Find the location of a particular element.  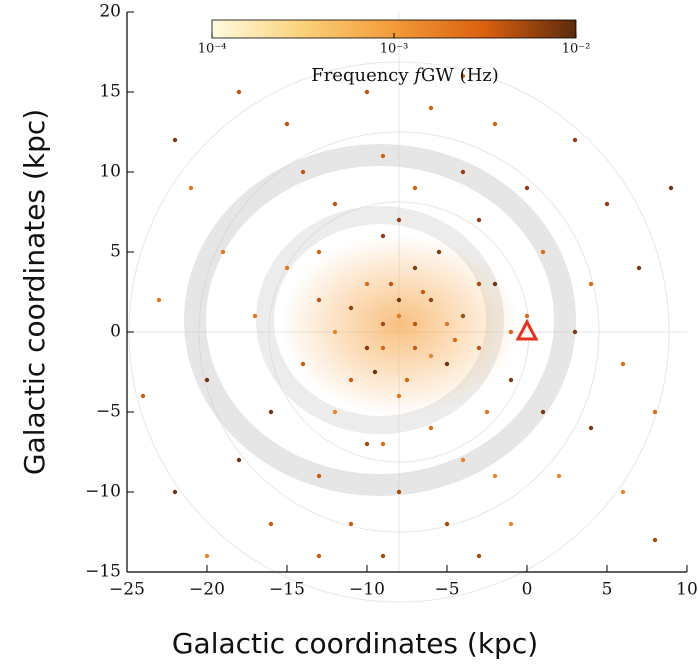

colorbar-label: Frequency 𝑓GW (Hz) is located at coordinates (405, 75).